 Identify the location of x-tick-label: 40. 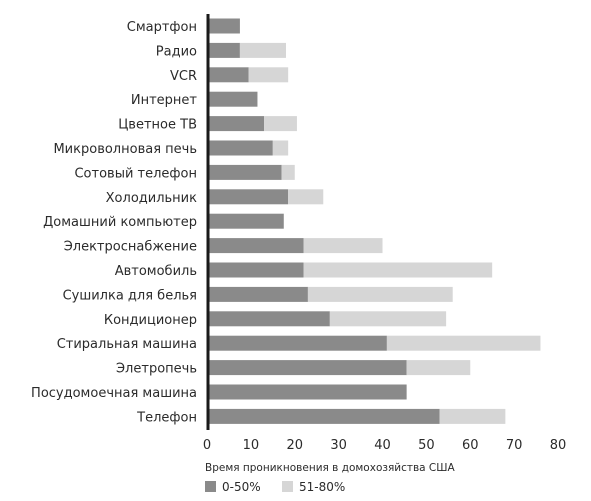
(382, 445).